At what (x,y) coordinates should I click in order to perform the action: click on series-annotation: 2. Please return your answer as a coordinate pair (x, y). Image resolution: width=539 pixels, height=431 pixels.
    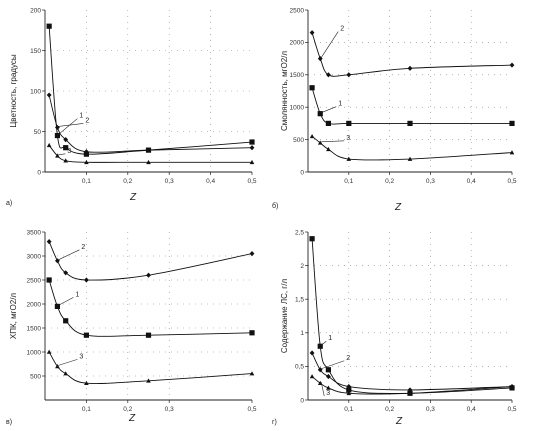
    Looking at the image, I should click on (342, 29).